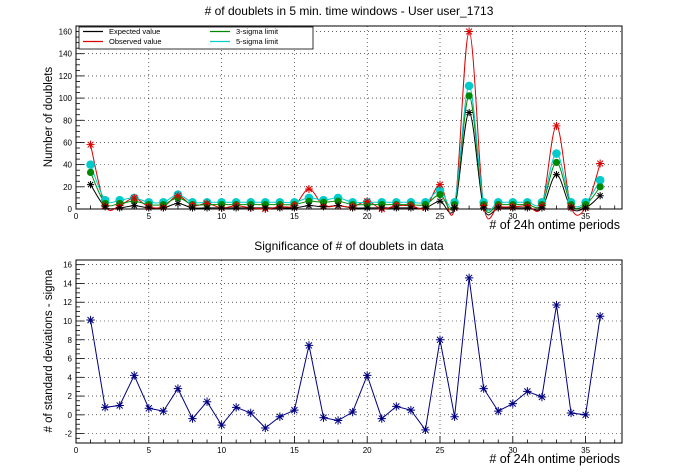 This screenshot has height=472, width=696. Describe the element at coordinates (70, 209) in the screenshot. I see `y-tick-label: 0` at that location.